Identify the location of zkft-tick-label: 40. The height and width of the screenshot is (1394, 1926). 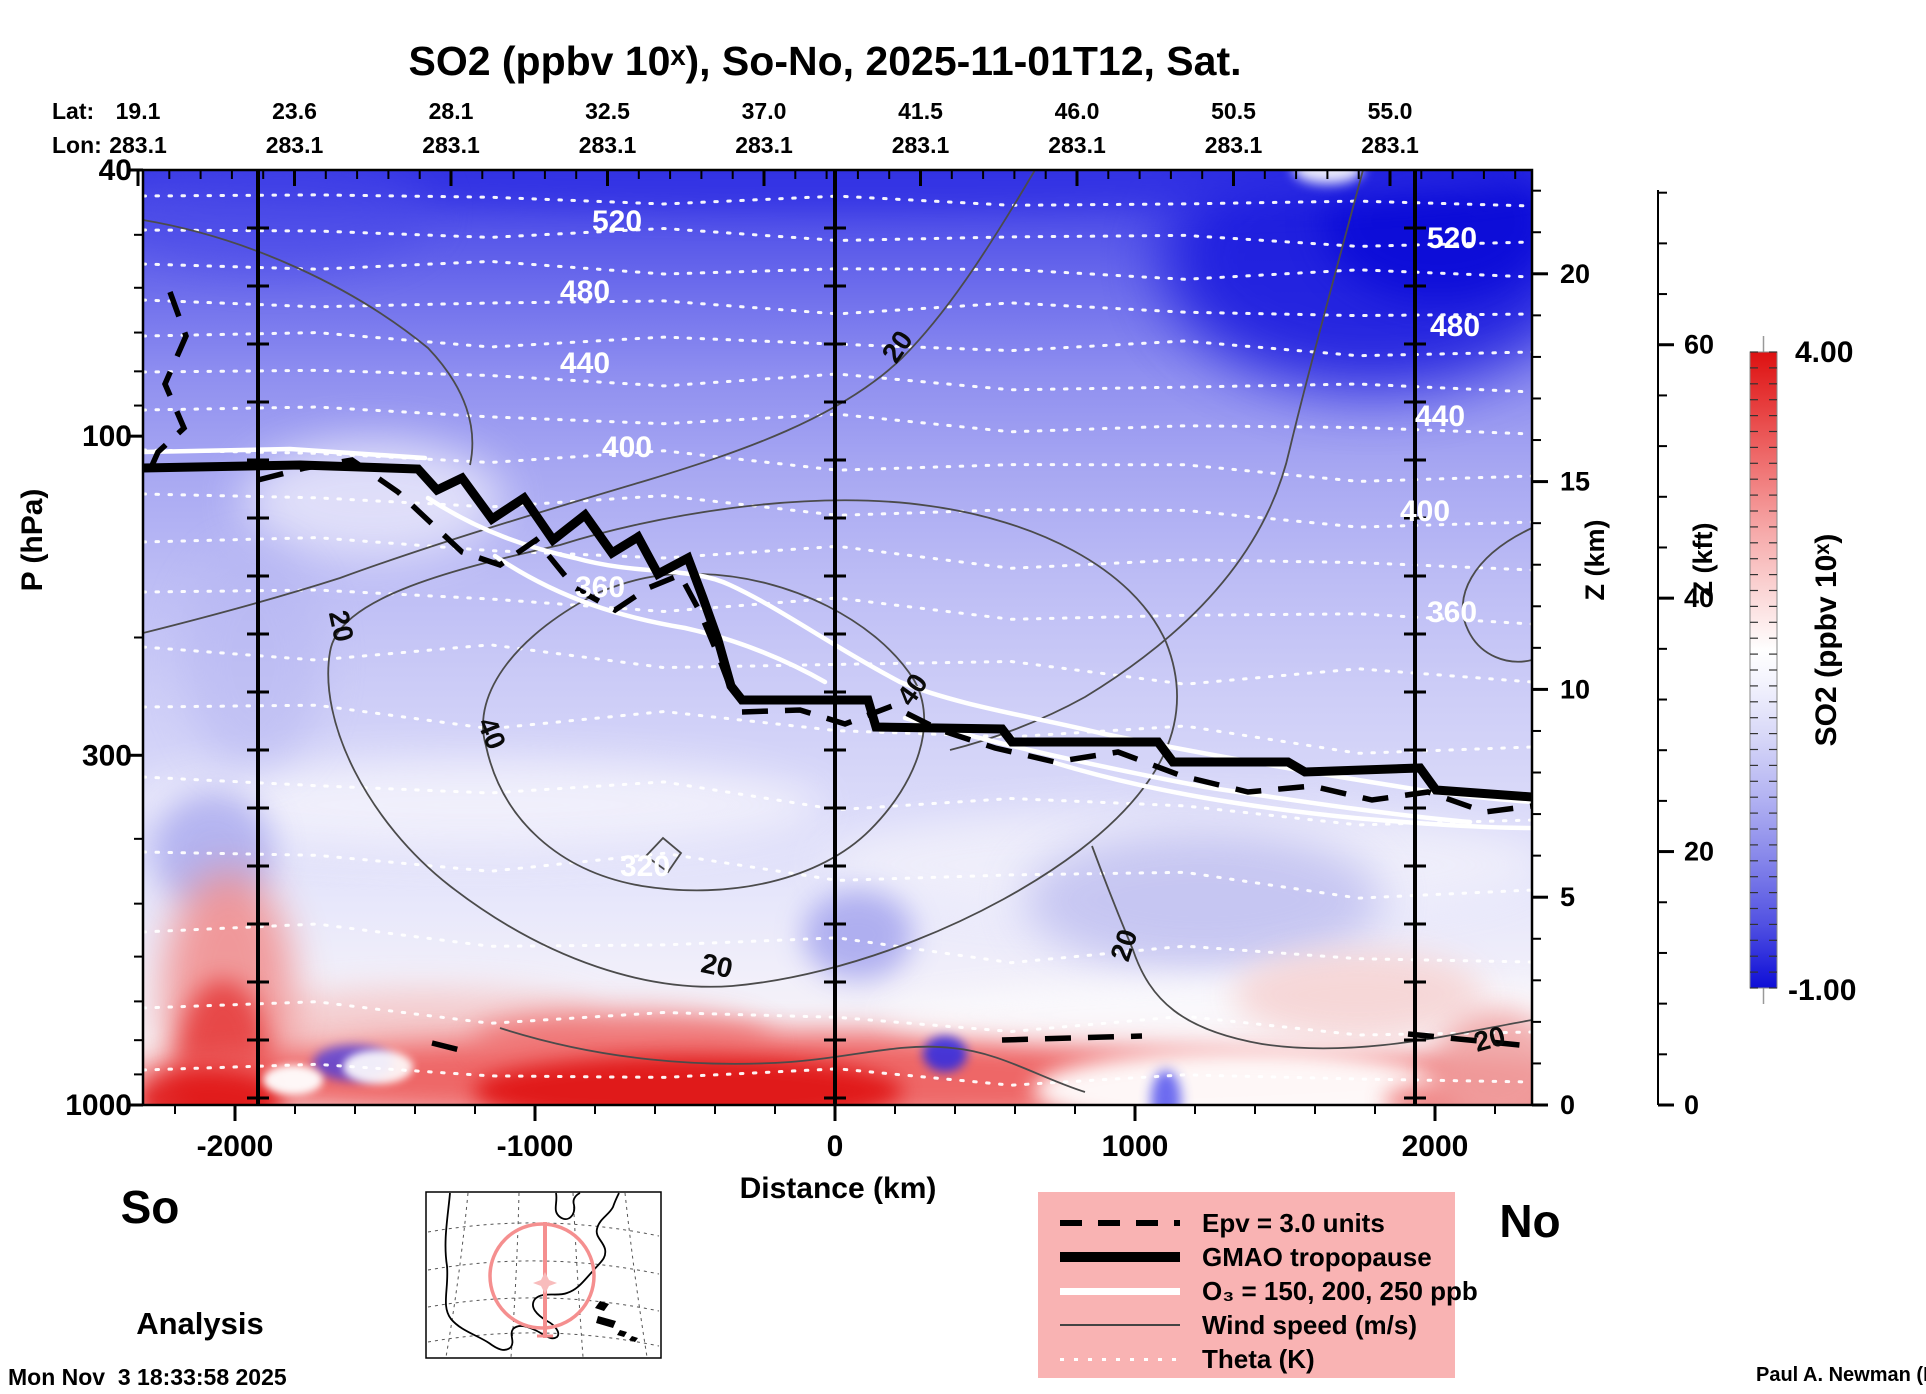
(1699, 598).